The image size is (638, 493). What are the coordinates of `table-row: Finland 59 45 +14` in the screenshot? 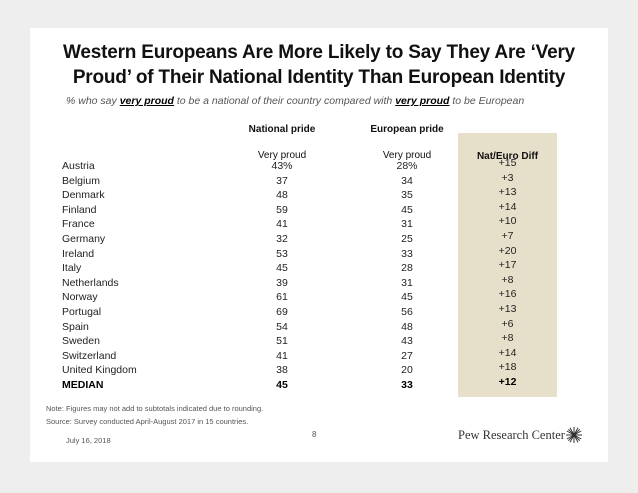 It's located at (319, 209).